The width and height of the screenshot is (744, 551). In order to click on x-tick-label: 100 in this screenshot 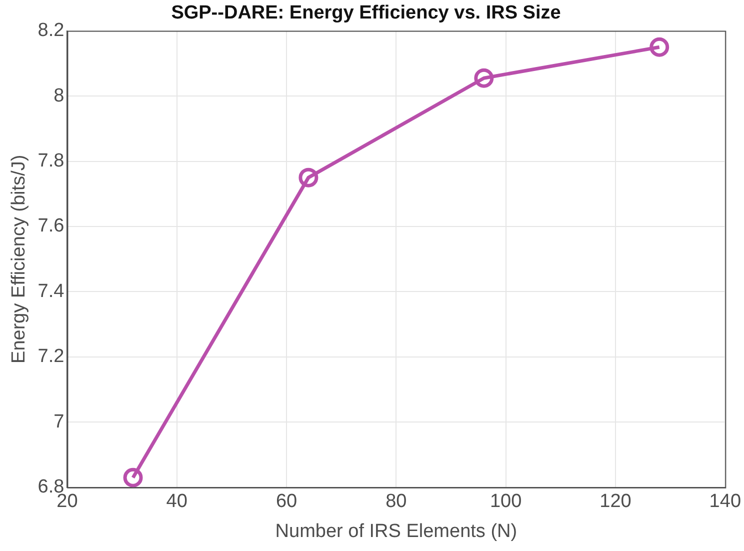, I will do `click(506, 501)`.